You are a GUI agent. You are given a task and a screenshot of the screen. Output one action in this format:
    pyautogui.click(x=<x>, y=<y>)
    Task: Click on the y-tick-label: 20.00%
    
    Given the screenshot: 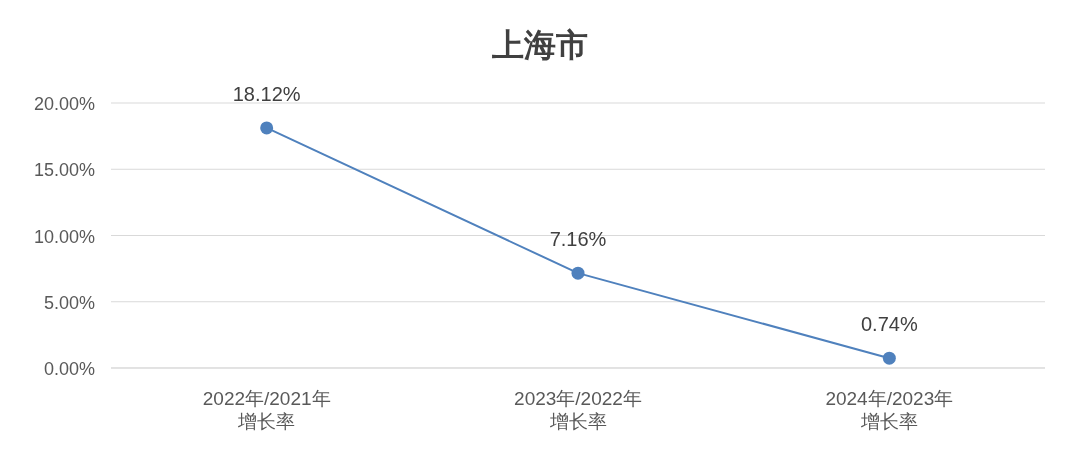 What is the action you would take?
    pyautogui.click(x=64, y=104)
    